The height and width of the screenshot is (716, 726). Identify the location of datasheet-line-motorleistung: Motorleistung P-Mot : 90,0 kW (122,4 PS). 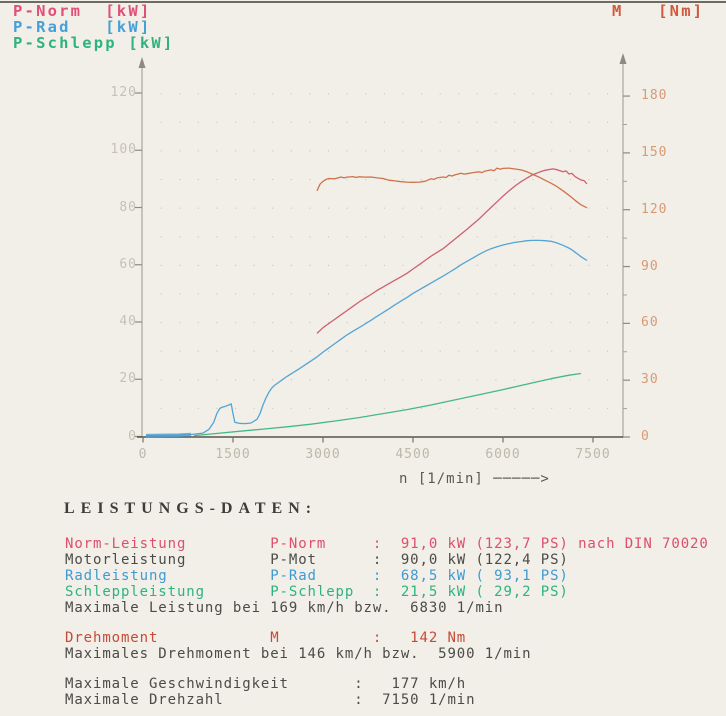
(317, 560).